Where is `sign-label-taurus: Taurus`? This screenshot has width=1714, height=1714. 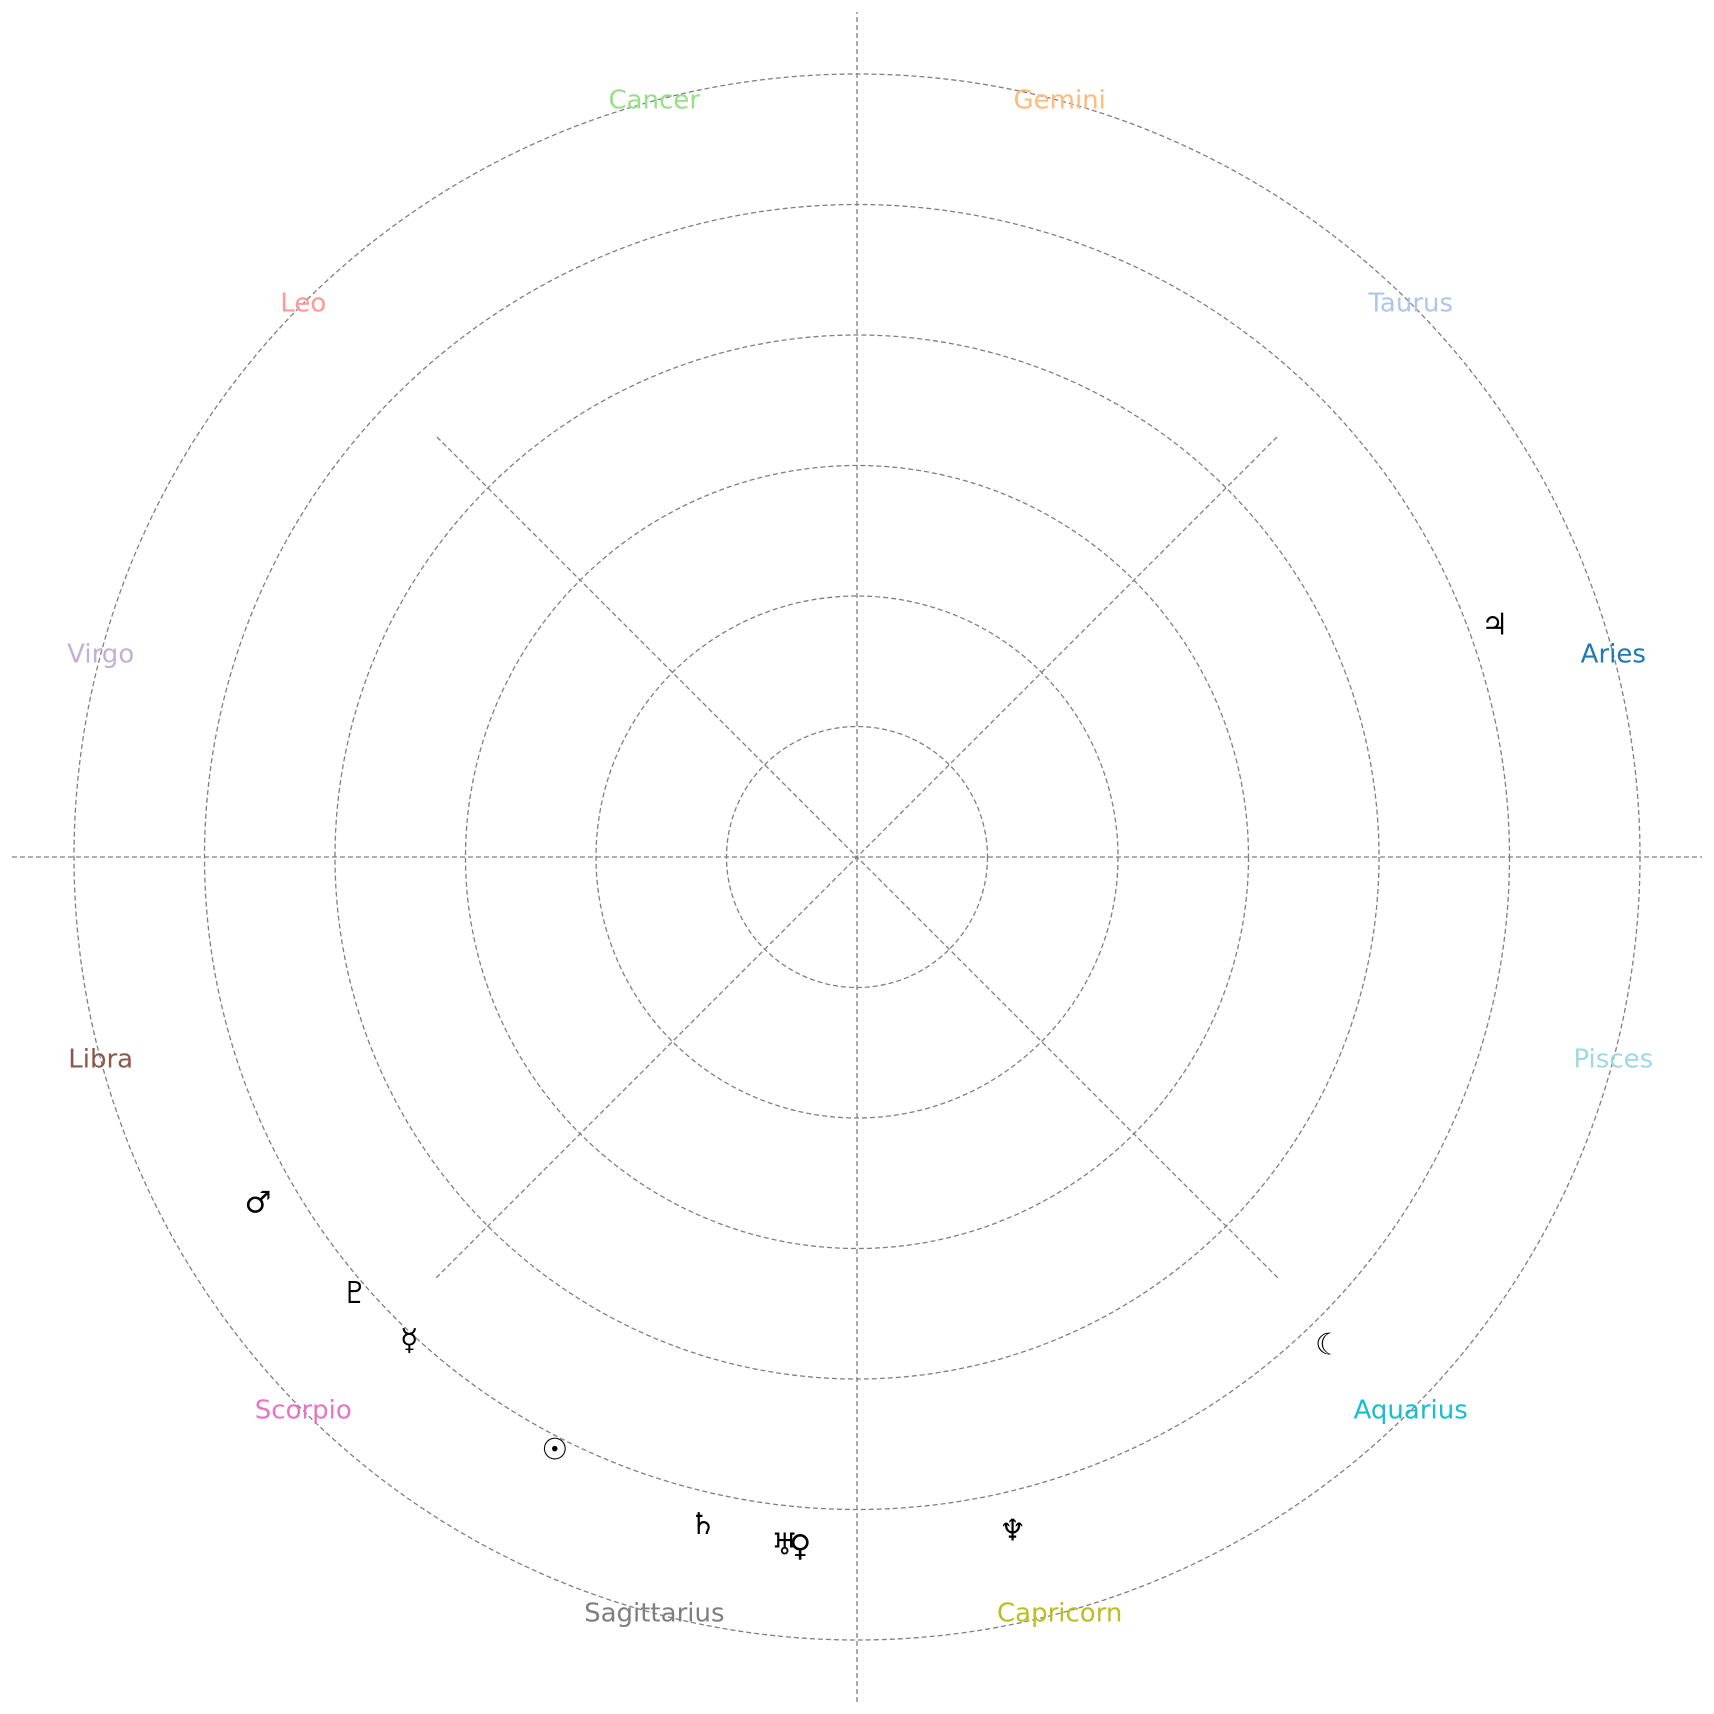
sign-label-taurus: Taurus is located at coordinates (1410, 303).